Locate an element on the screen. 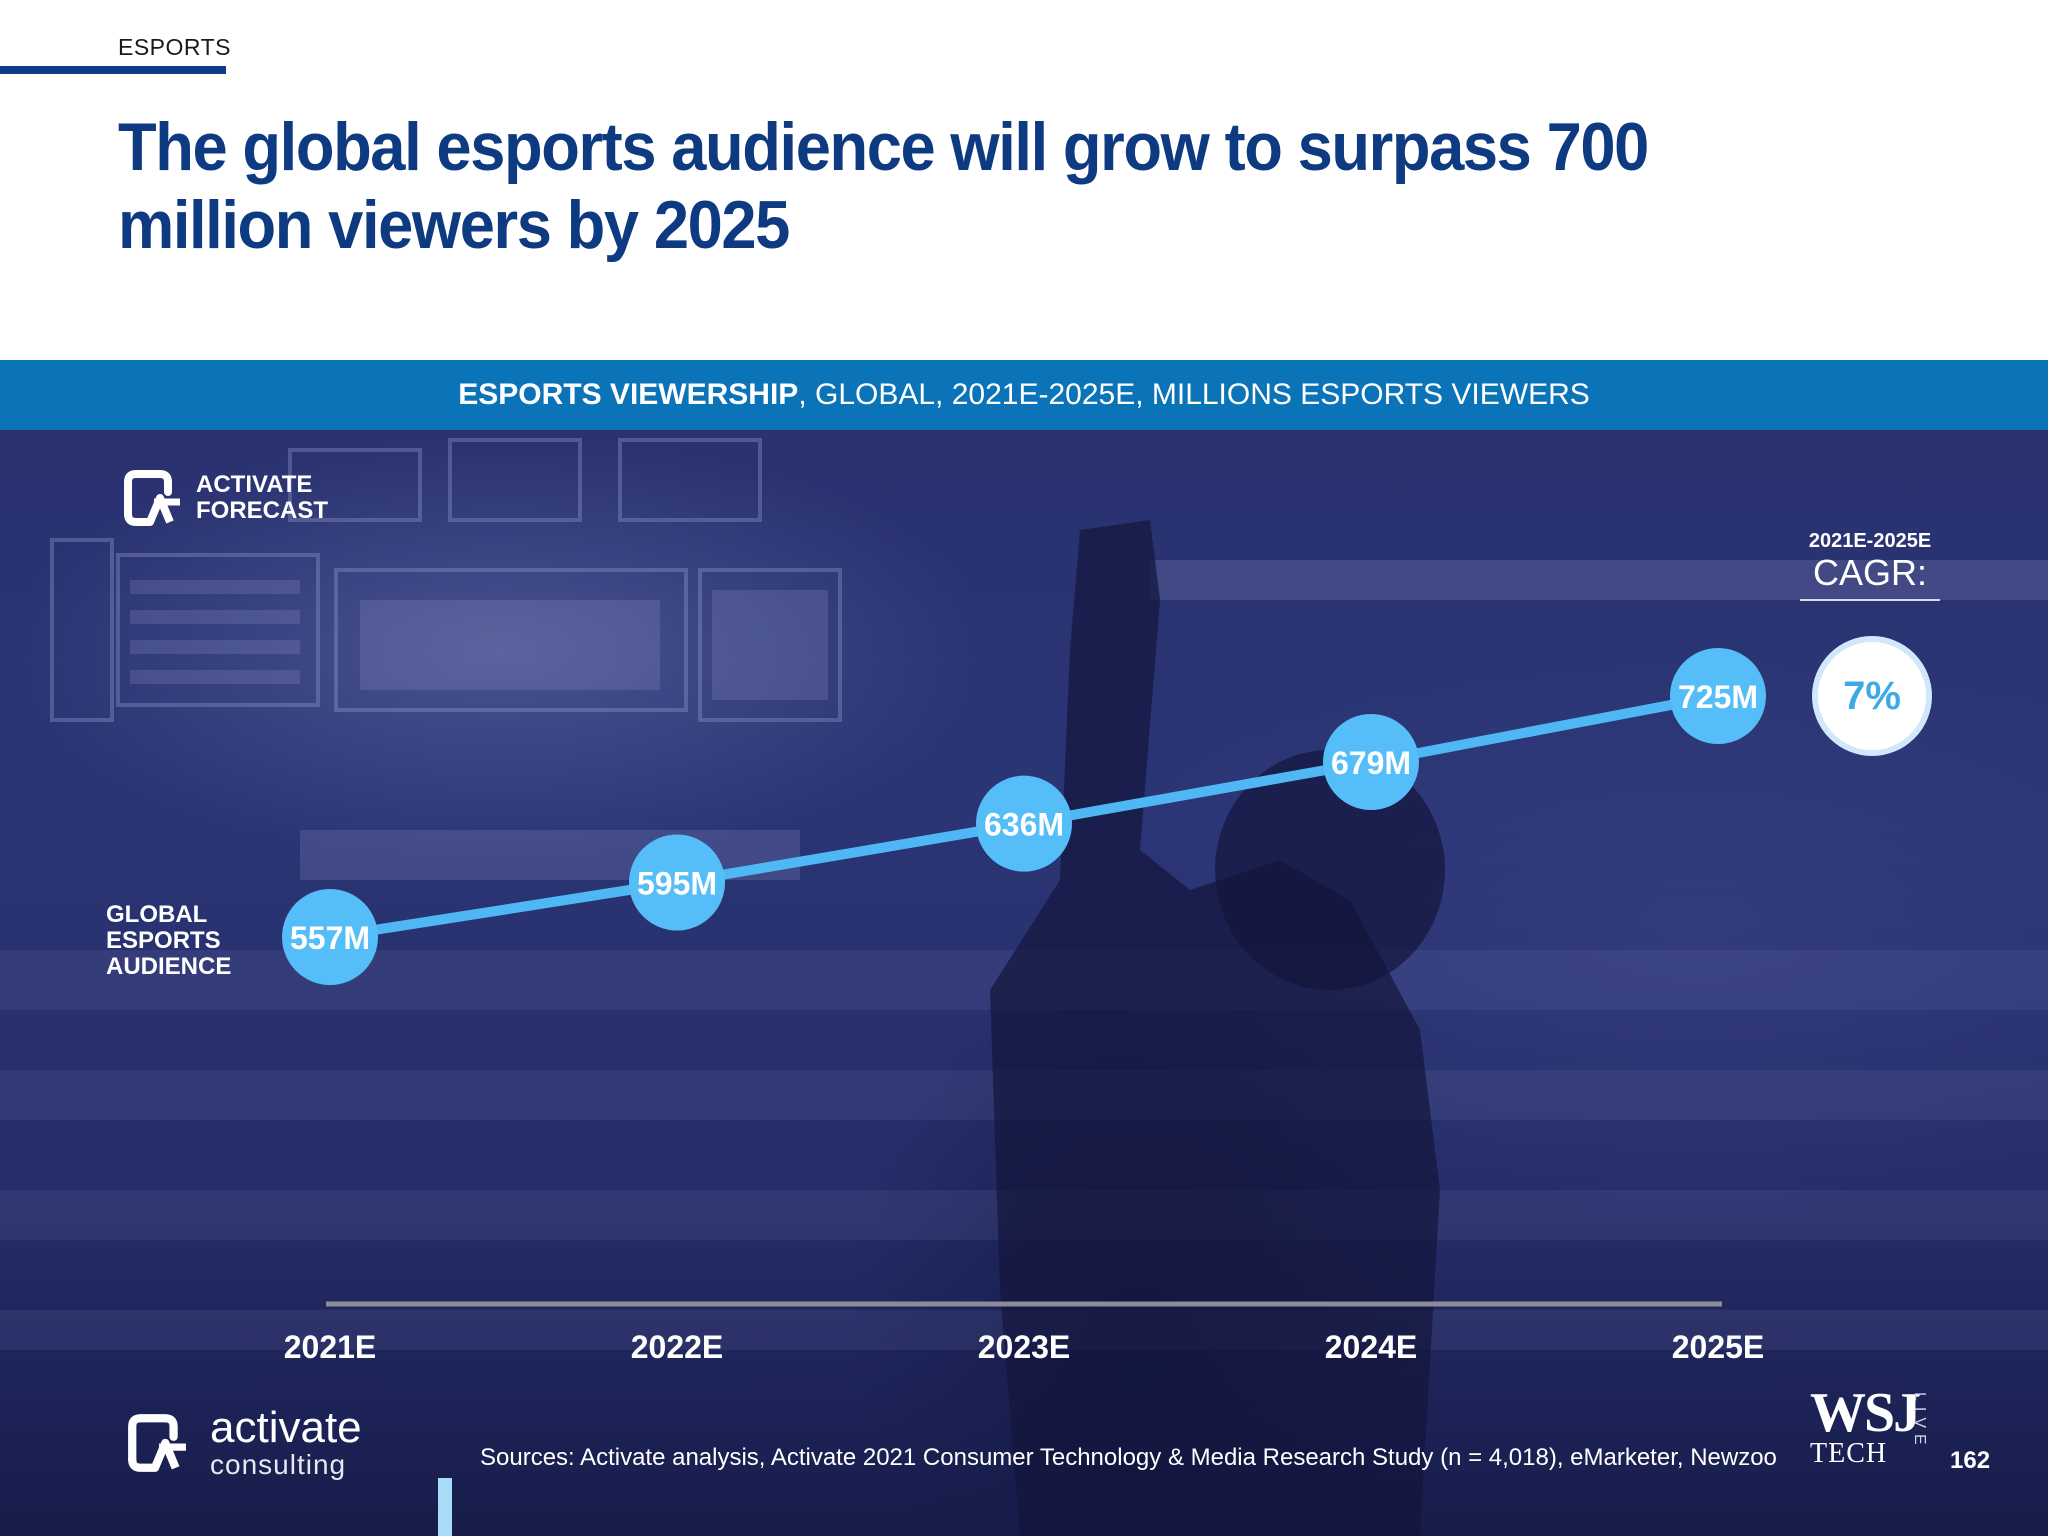  wsj-tech-live-logo: WSJ TECH LIVE is located at coordinates (1869, 1425).